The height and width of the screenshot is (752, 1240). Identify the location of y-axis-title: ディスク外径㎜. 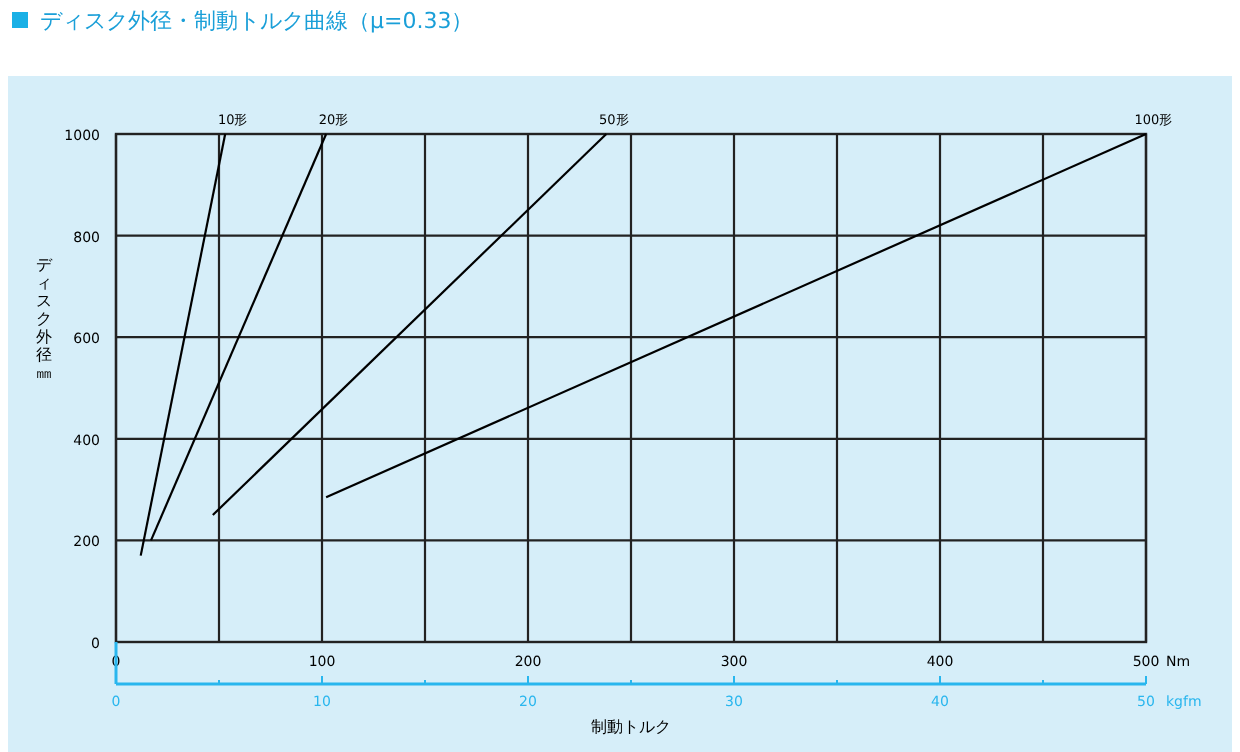
(45, 319).